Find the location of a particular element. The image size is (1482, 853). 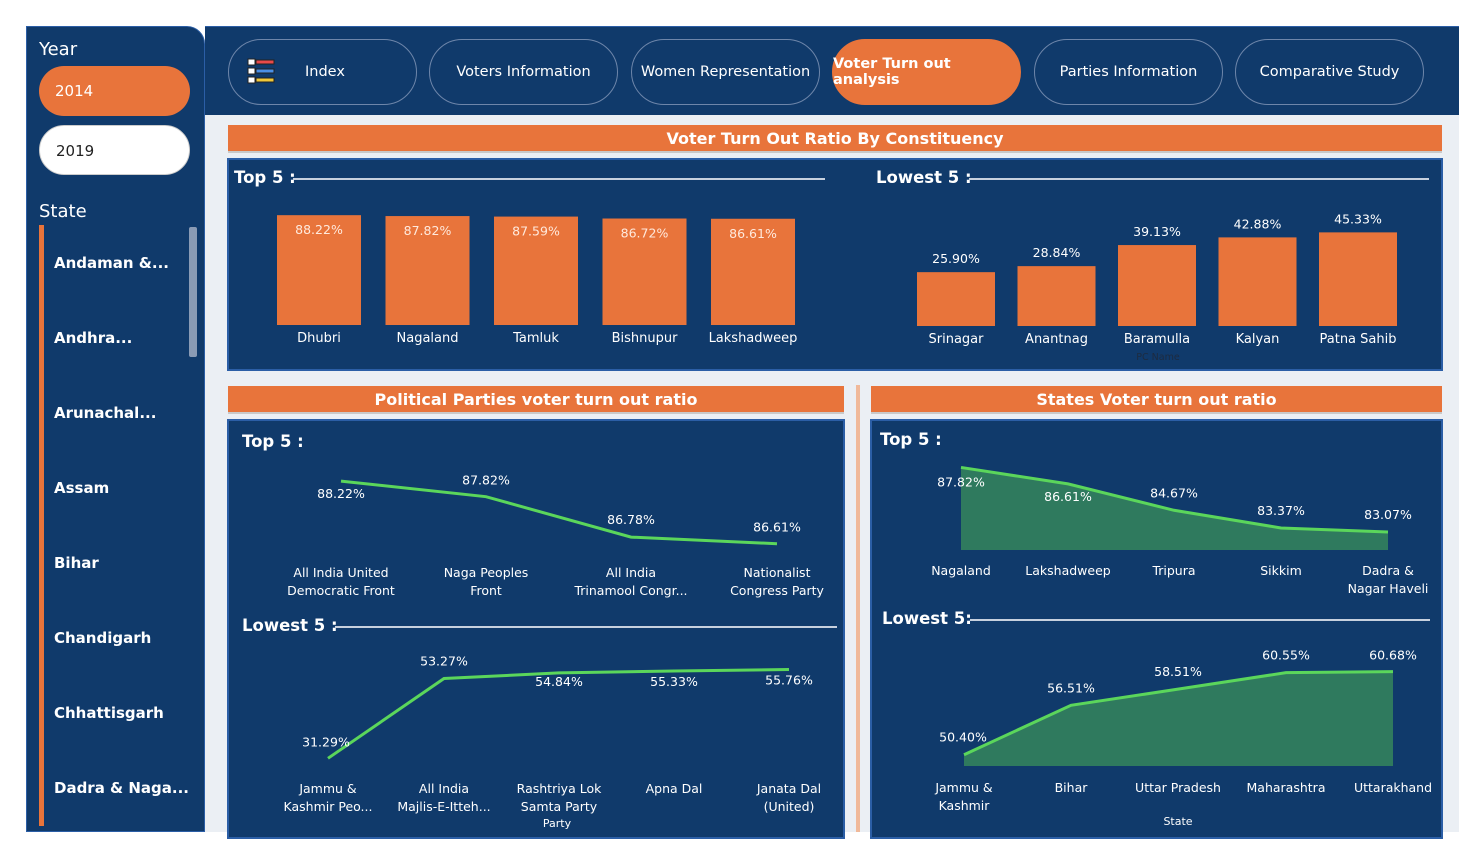

states-lowest5-category-label: Maharashtra is located at coordinates (1286, 787).